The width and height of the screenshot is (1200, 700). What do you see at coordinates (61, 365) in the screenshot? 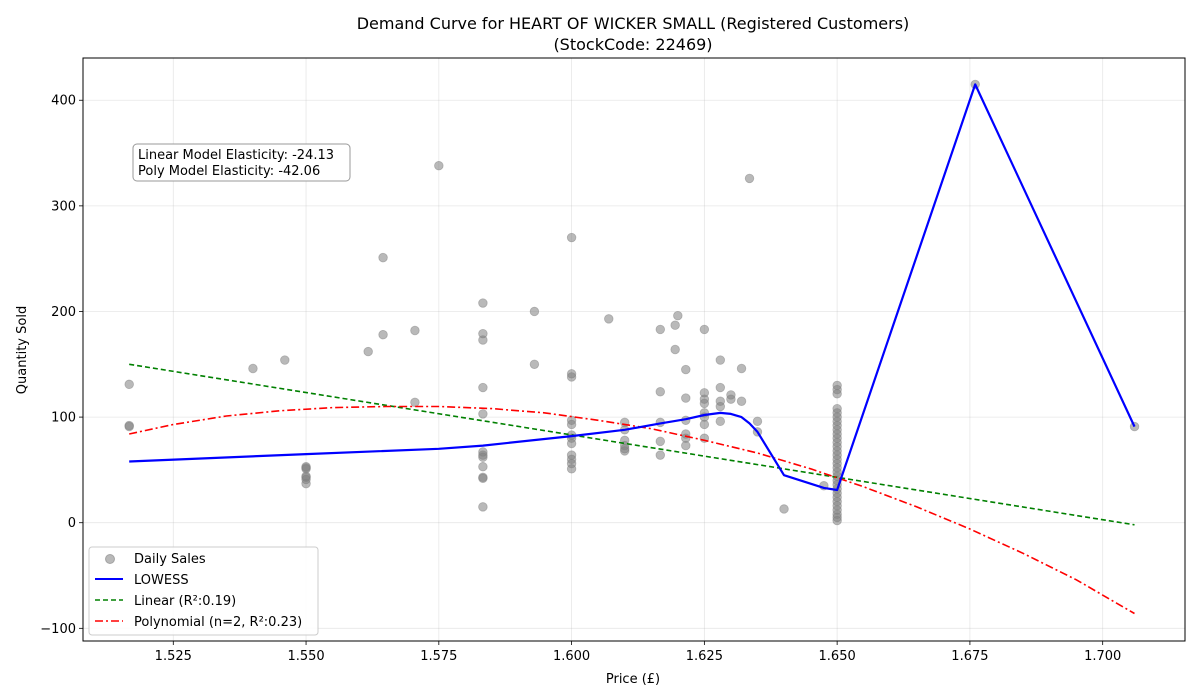
I see `y-axis-ticks: −100 0 100 200 300 400` at bounding box center [61, 365].